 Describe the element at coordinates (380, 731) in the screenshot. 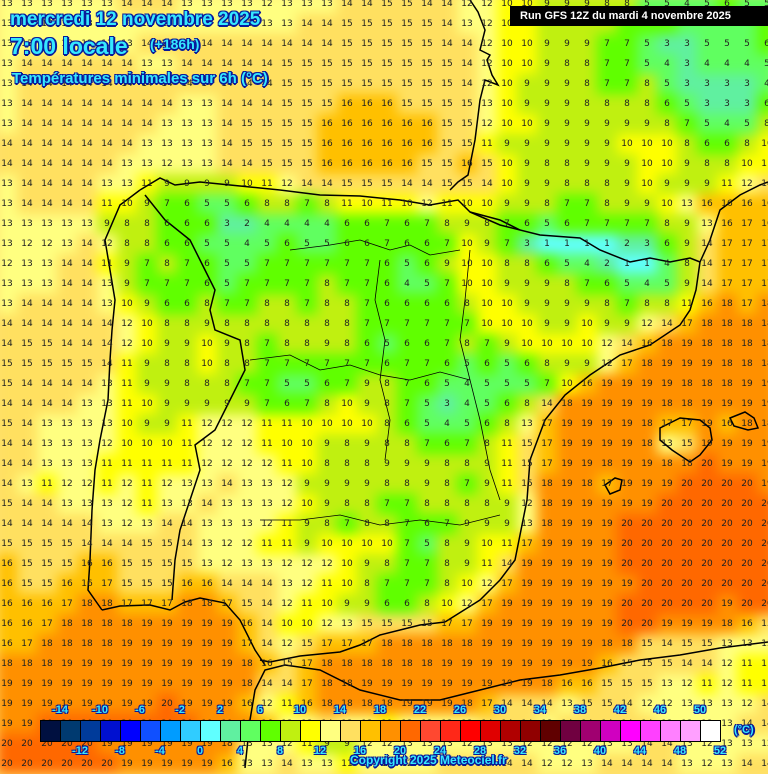

I see `color-scale-legend` at that location.